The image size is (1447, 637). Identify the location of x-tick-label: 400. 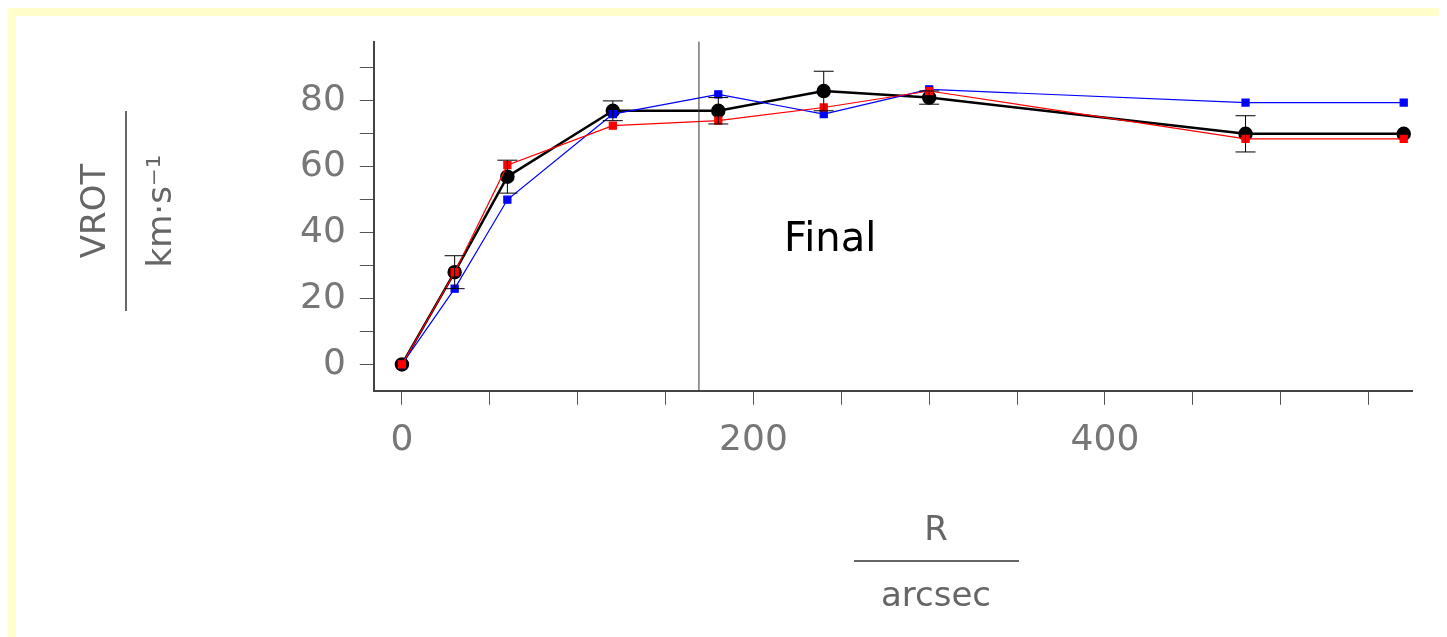
(1105, 437).